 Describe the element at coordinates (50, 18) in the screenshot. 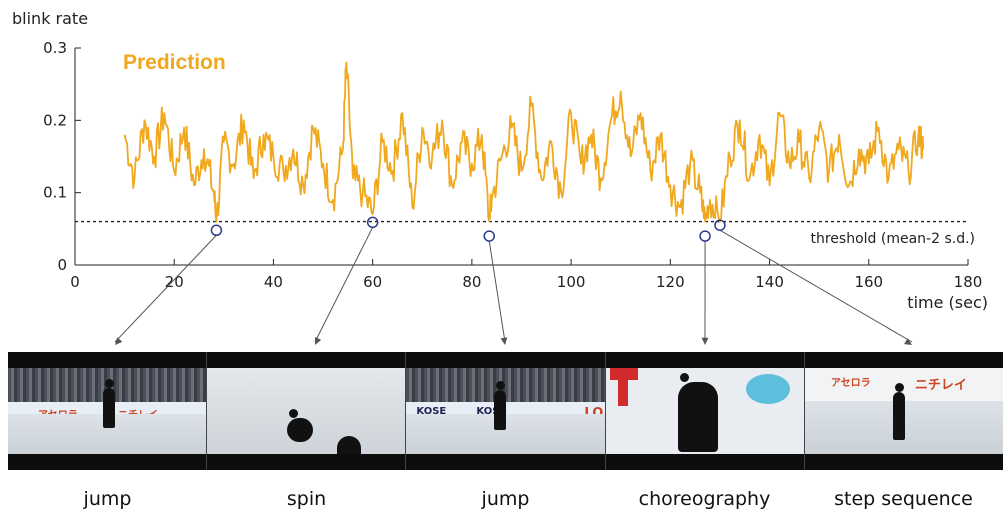

I see `y-axis-label: blink rate` at that location.